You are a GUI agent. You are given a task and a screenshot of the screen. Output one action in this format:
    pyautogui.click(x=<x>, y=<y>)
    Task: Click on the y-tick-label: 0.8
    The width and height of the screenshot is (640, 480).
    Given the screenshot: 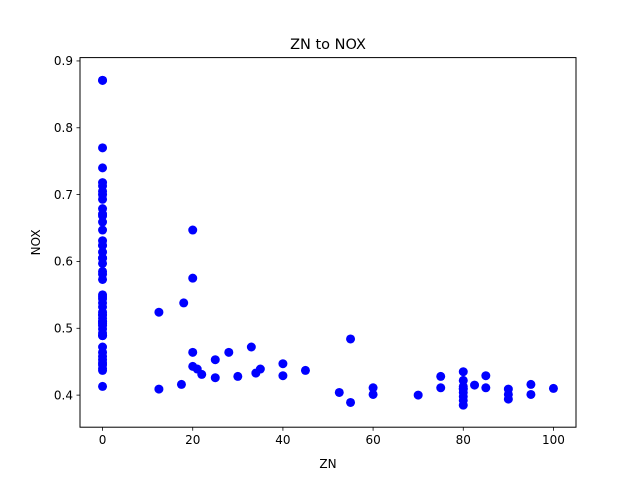 What is the action you would take?
    pyautogui.click(x=63, y=128)
    